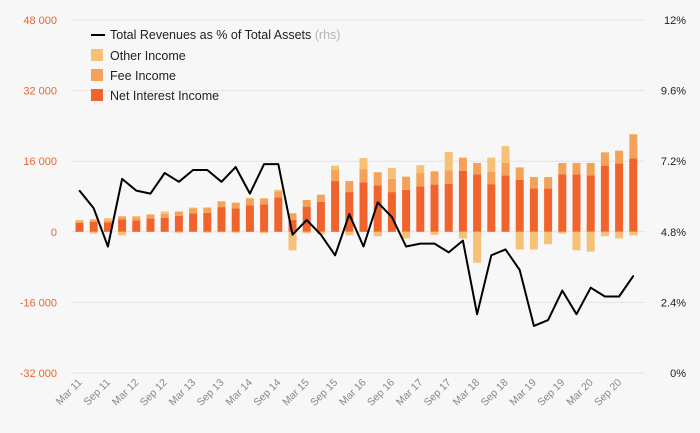 The width and height of the screenshot is (700, 433). I want to click on legend-label-total-revenues-main: Total Revenues as % of Total Assets, so click(210, 35).